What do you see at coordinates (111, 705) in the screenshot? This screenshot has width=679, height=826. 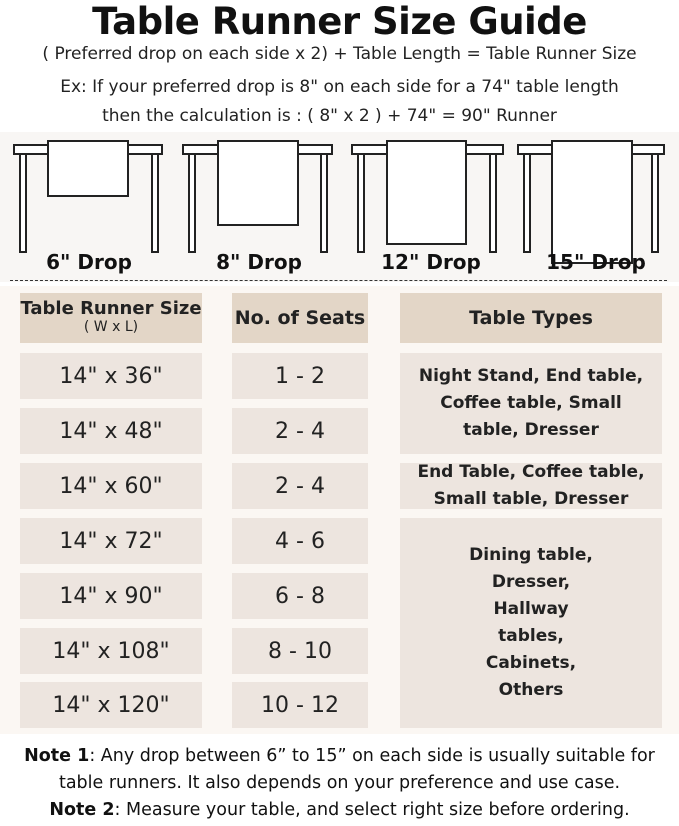 I see `size-cell: 14" x 120"` at bounding box center [111, 705].